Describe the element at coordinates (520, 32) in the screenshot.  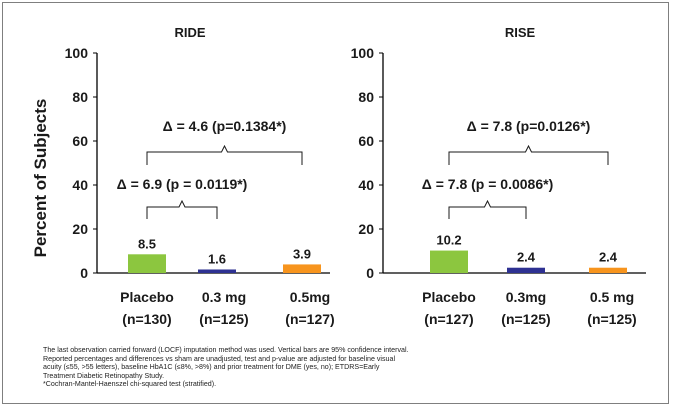
I see `chart-2-title: RISE` at that location.